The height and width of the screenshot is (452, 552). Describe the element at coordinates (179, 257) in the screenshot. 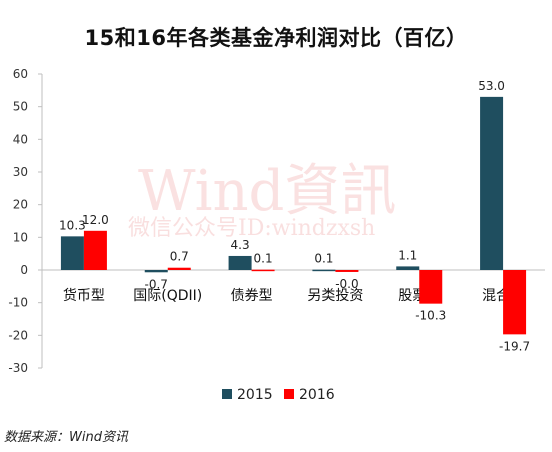

I see `data-label: 0.7` at that location.